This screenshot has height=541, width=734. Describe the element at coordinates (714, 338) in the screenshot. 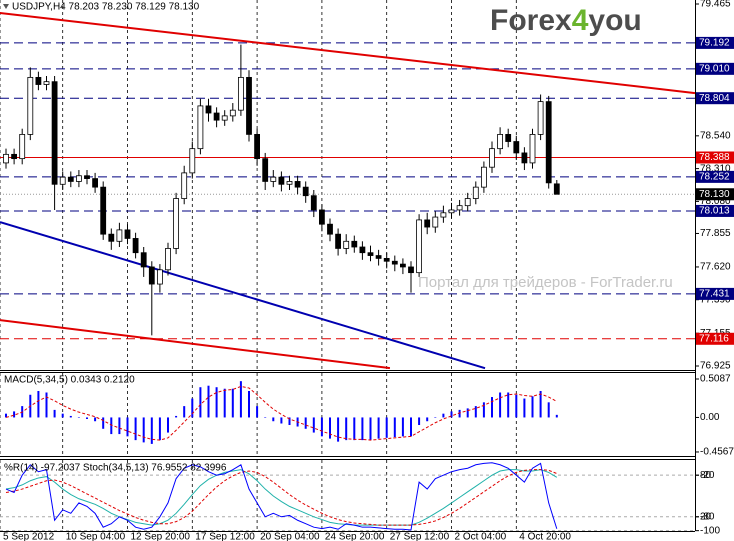

I see `level-label: 77.116` at that location.